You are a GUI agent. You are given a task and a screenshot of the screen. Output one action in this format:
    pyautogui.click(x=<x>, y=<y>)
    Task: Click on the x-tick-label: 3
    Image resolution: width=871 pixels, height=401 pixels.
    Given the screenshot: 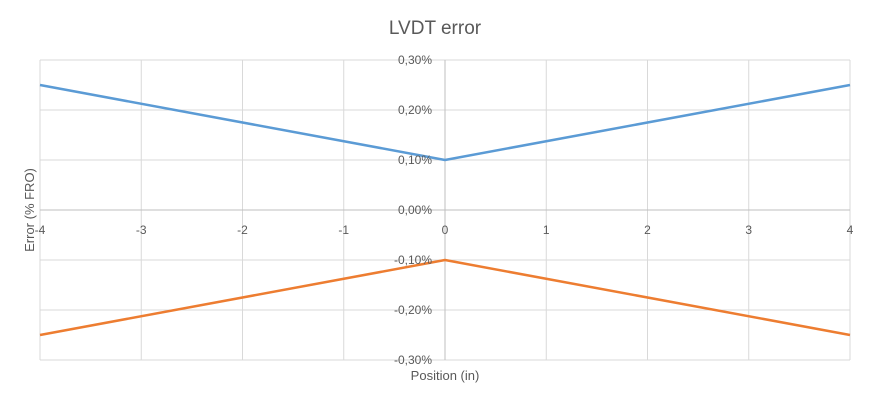 What is the action you would take?
    pyautogui.click(x=748, y=230)
    